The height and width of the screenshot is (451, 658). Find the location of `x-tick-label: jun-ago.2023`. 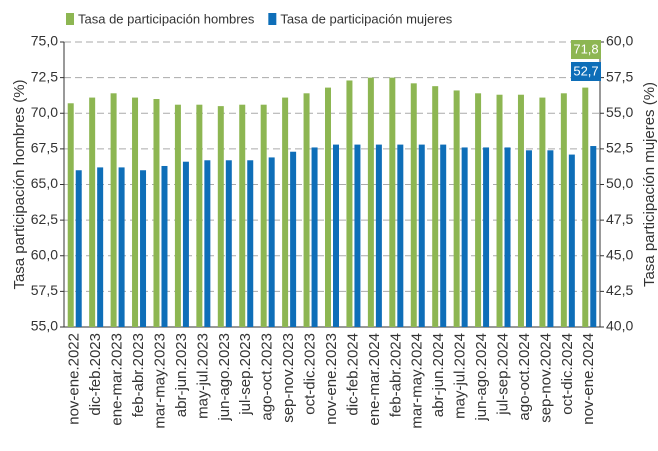

x-tick-label: jun-ago.2023 is located at coordinates (224, 377).